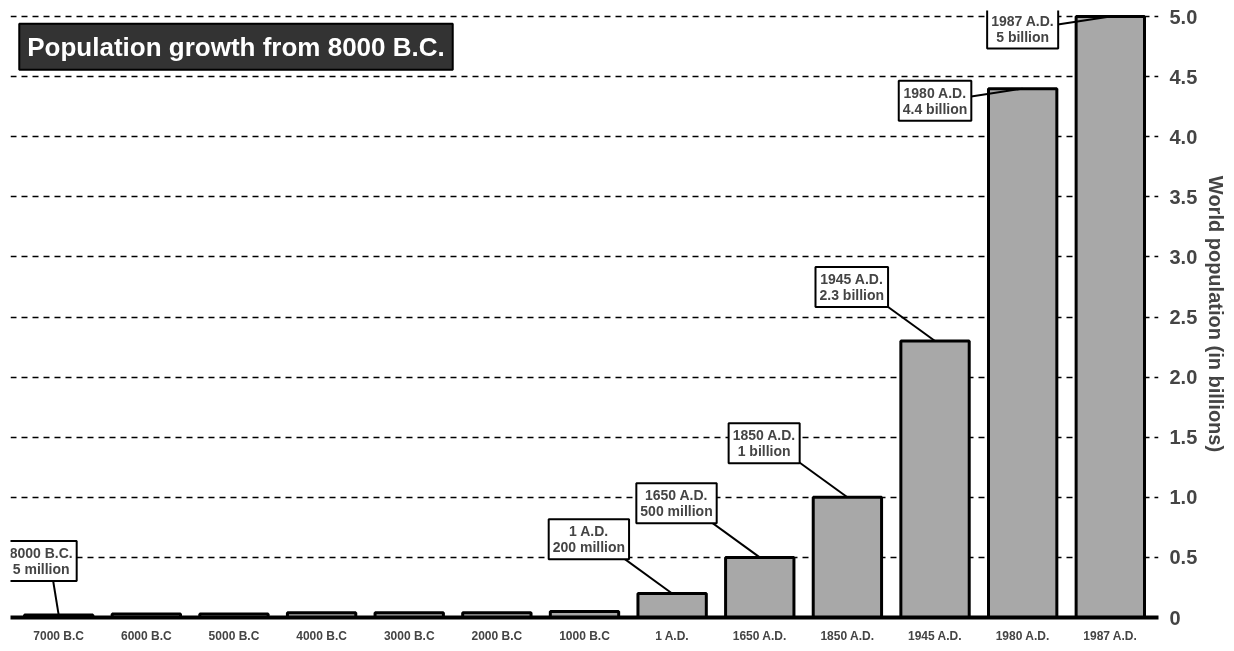  What do you see at coordinates (852, 286) in the screenshot?
I see `annotation: 1945 A.D. 2.3 billion` at bounding box center [852, 286].